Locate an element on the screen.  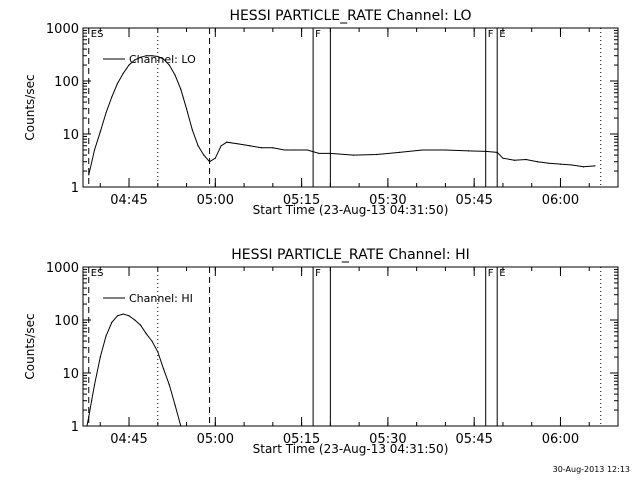
chart-title: HESSI PARTICLE_RATE Channel: HI is located at coordinates (350, 255).